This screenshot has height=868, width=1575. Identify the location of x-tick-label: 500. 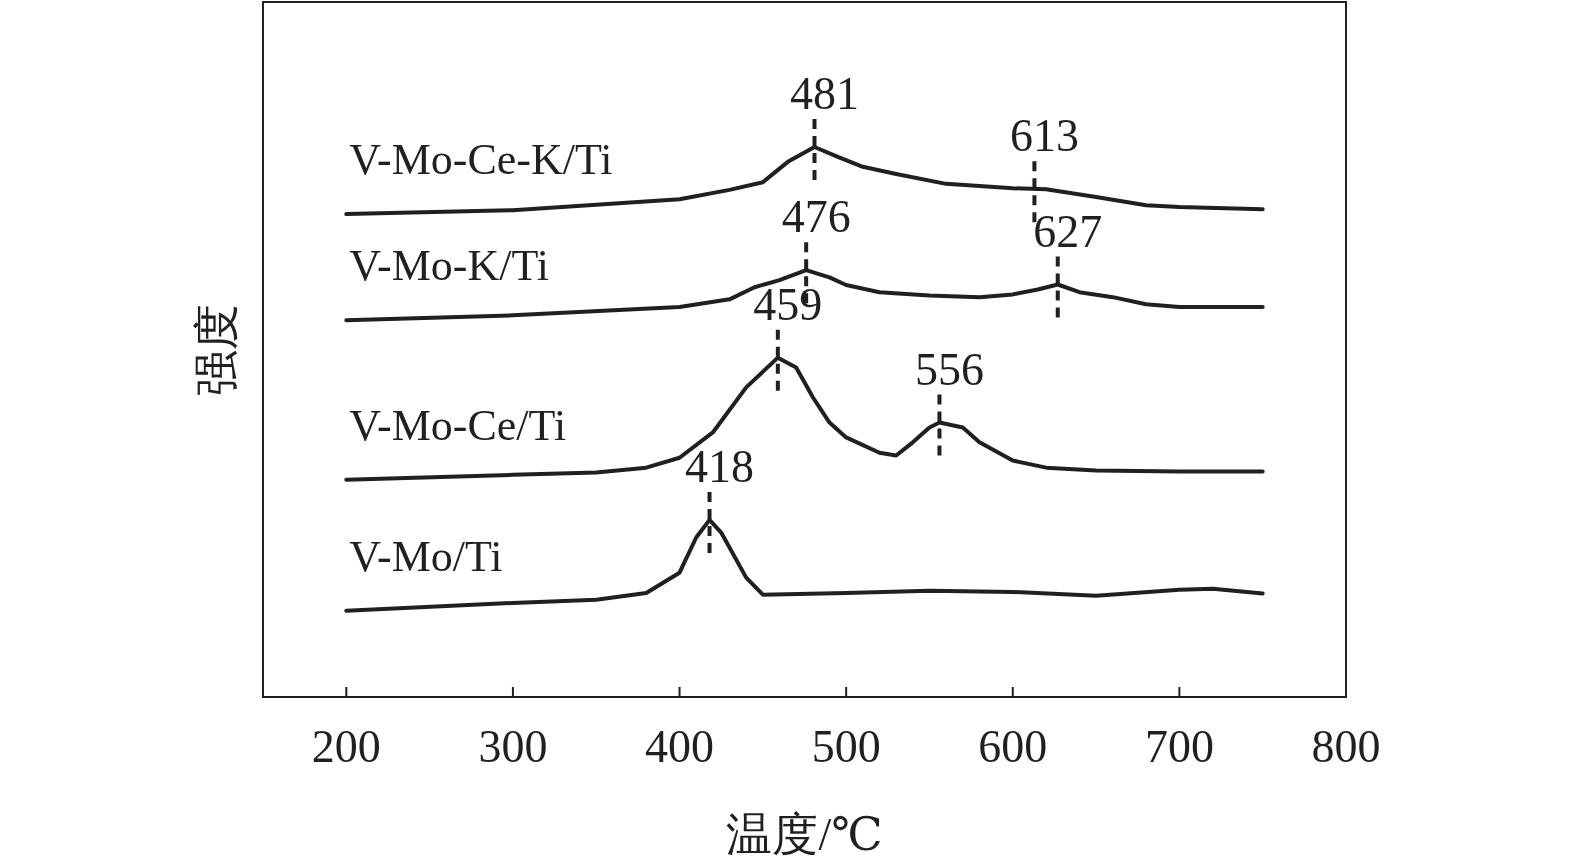
(846, 746).